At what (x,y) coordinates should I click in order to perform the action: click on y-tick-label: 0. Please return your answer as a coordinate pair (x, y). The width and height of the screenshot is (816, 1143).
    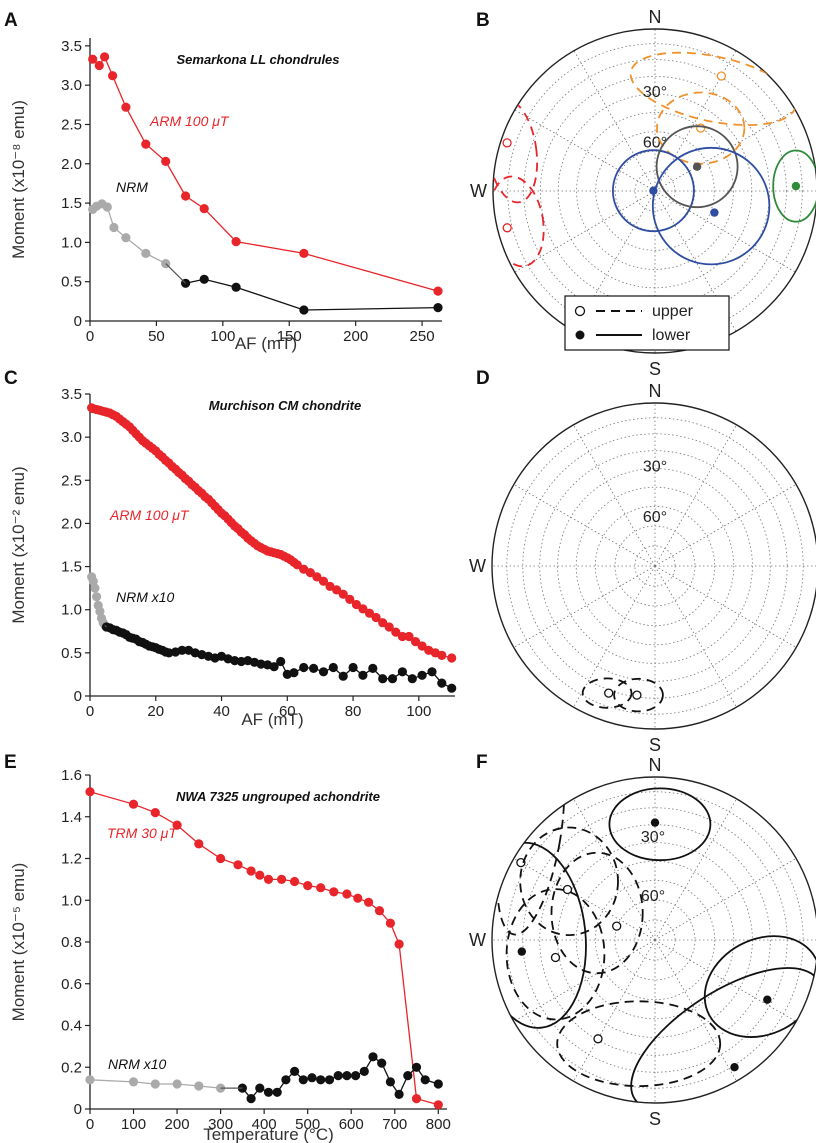
    Looking at the image, I should click on (78, 321).